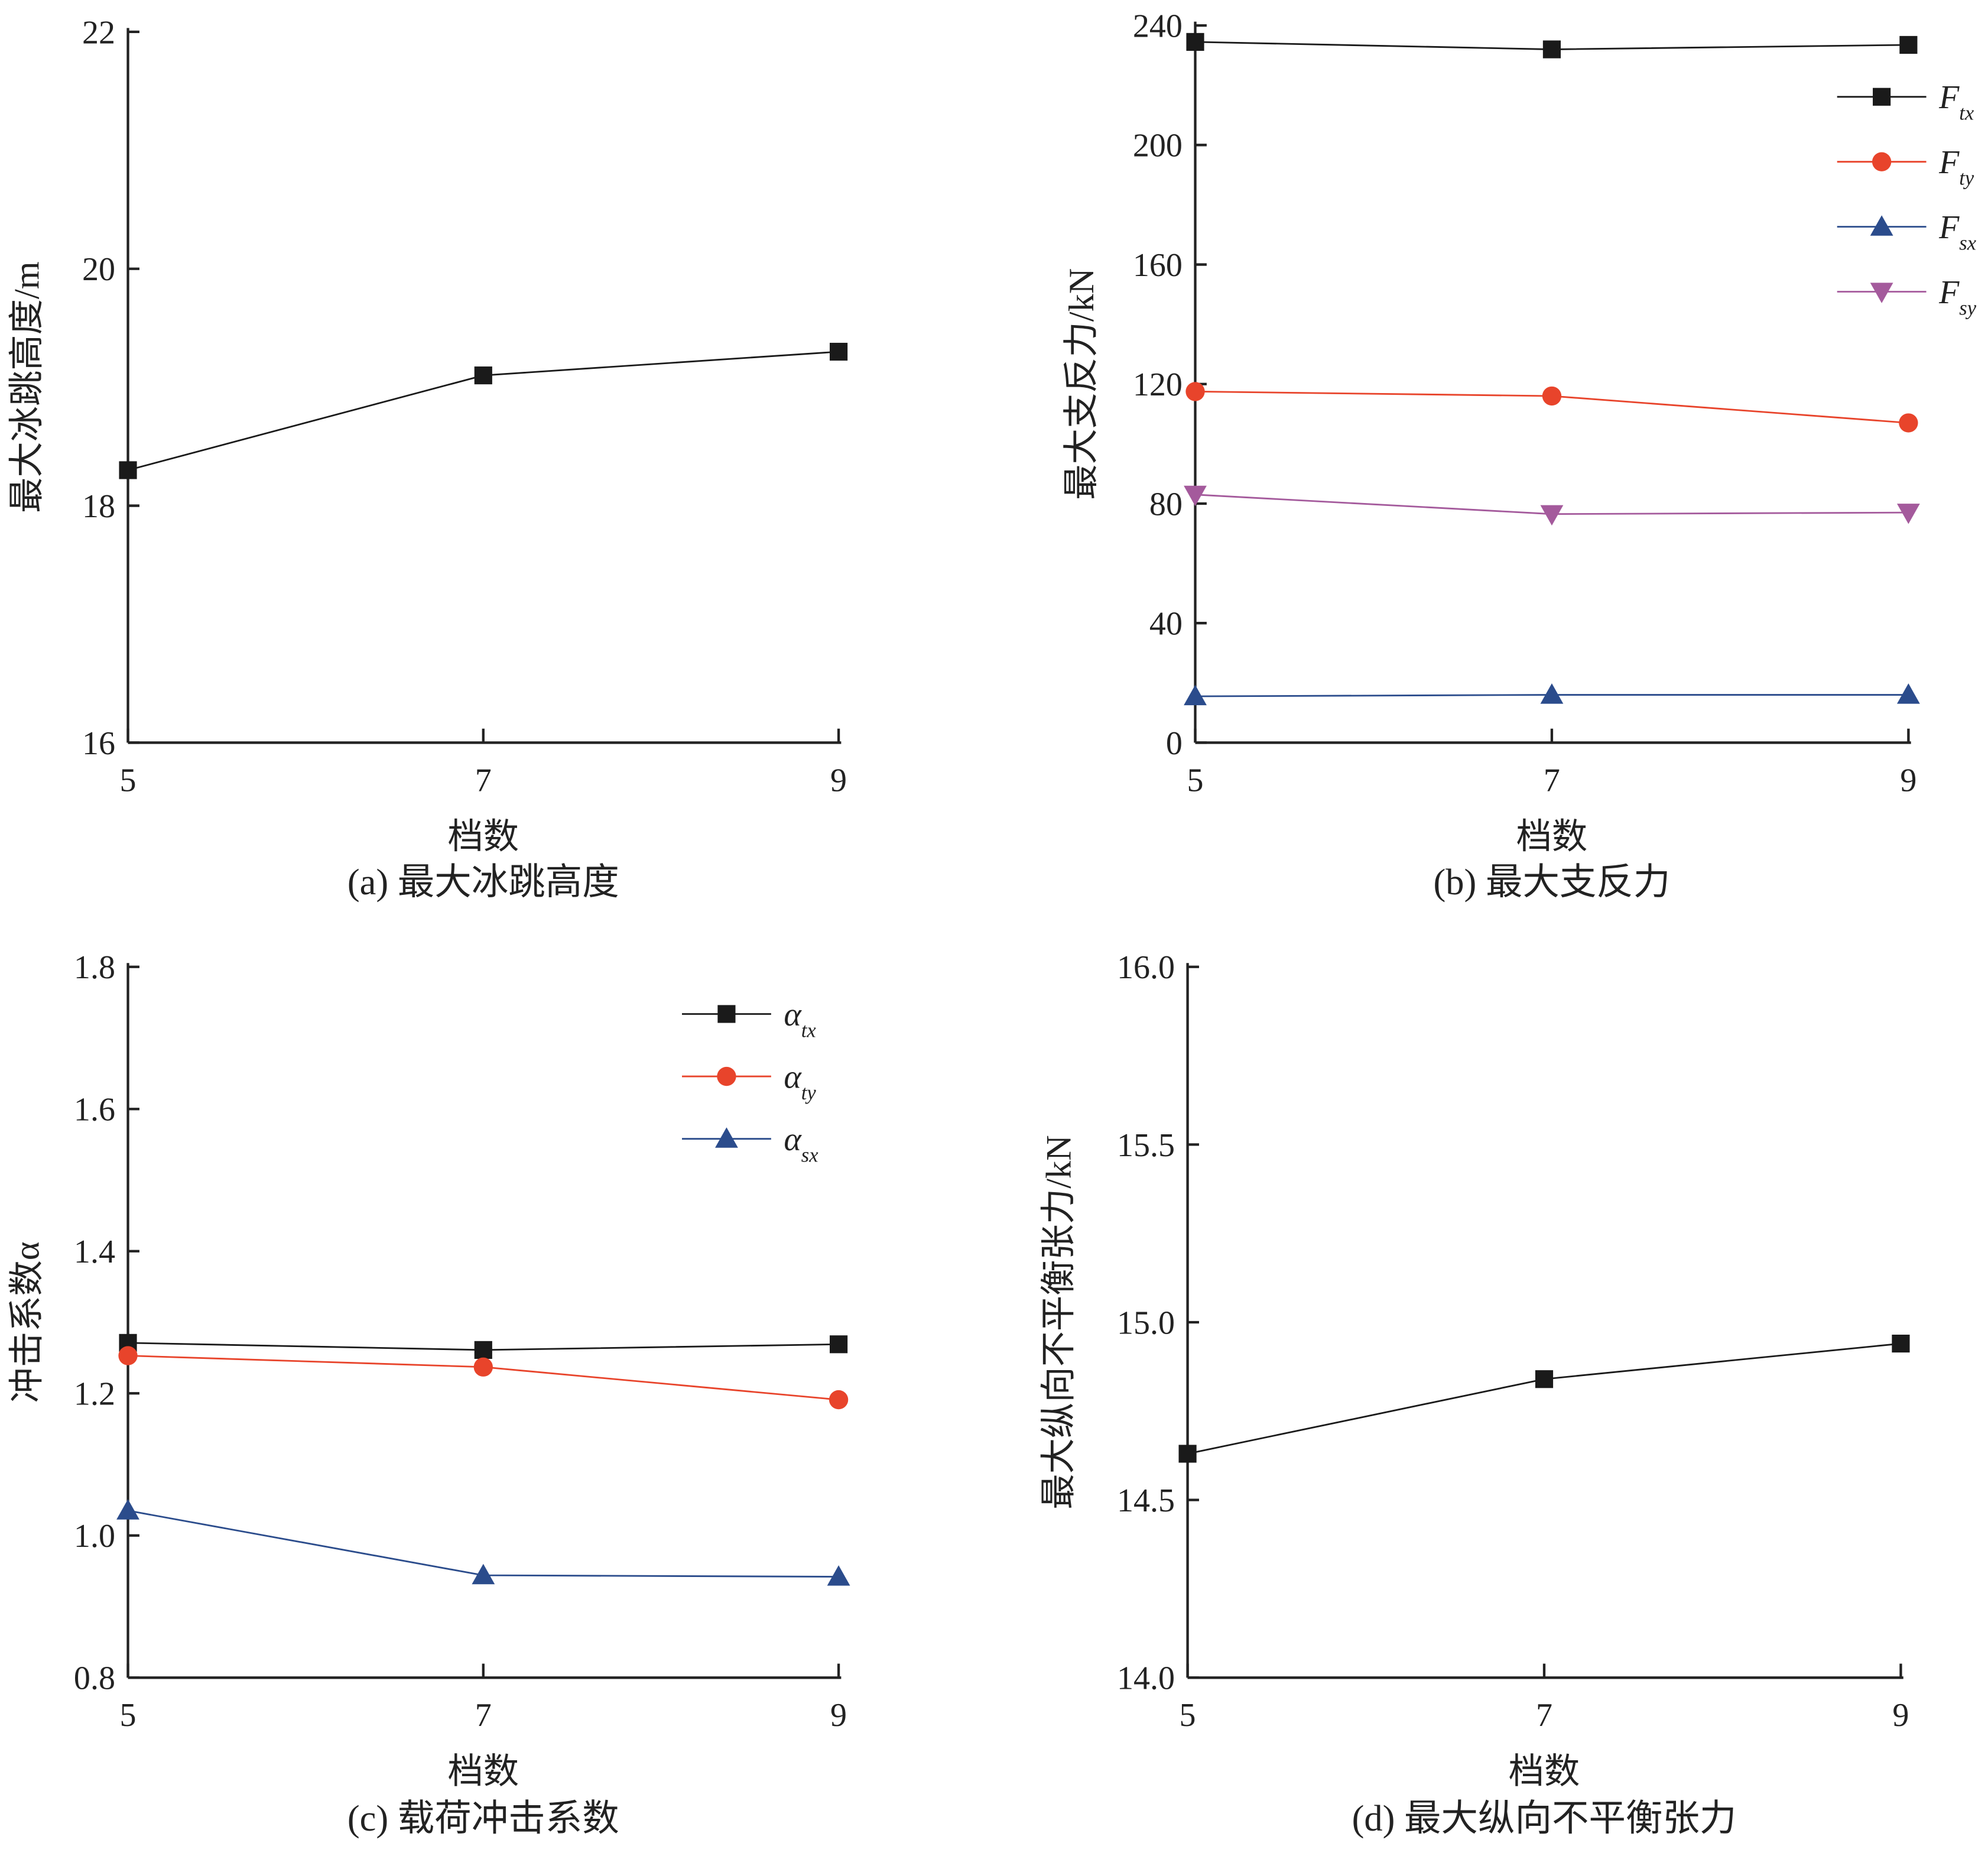 The height and width of the screenshot is (1856, 1988). Describe the element at coordinates (749, 1081) in the screenshot. I see `legend-item: αty` at that location.